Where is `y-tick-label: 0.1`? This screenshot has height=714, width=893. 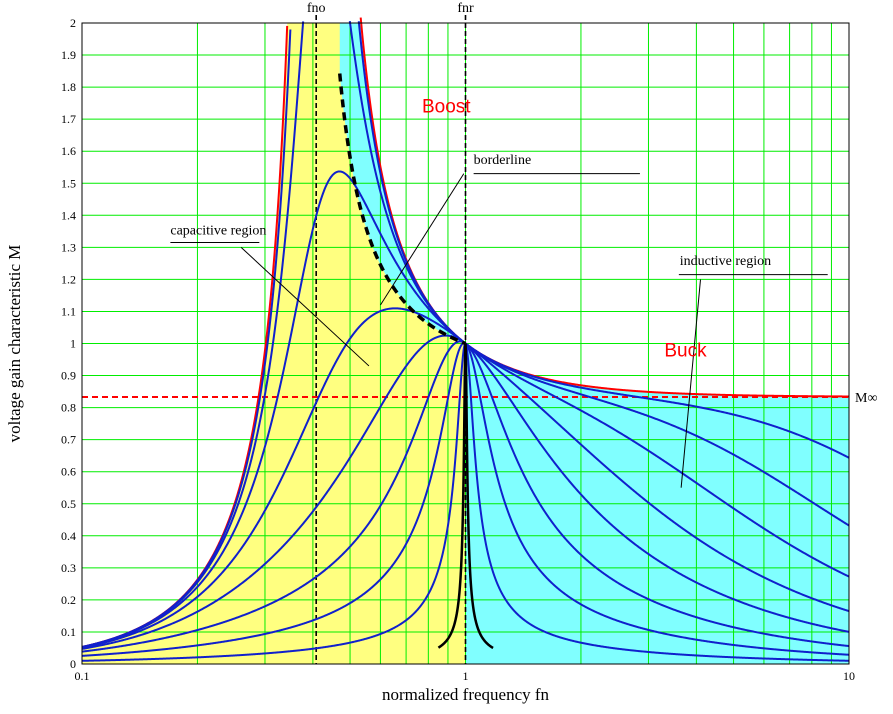 y-tick-label: 0.1 is located at coordinates (68, 632).